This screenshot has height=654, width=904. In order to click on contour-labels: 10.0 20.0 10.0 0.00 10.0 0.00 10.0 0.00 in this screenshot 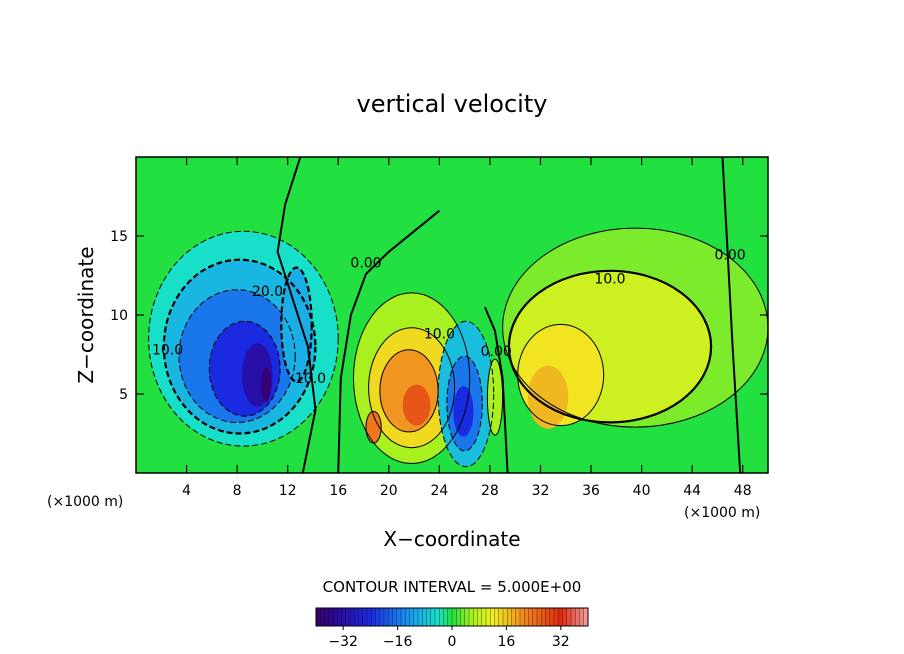, I will do `click(449, 317)`.